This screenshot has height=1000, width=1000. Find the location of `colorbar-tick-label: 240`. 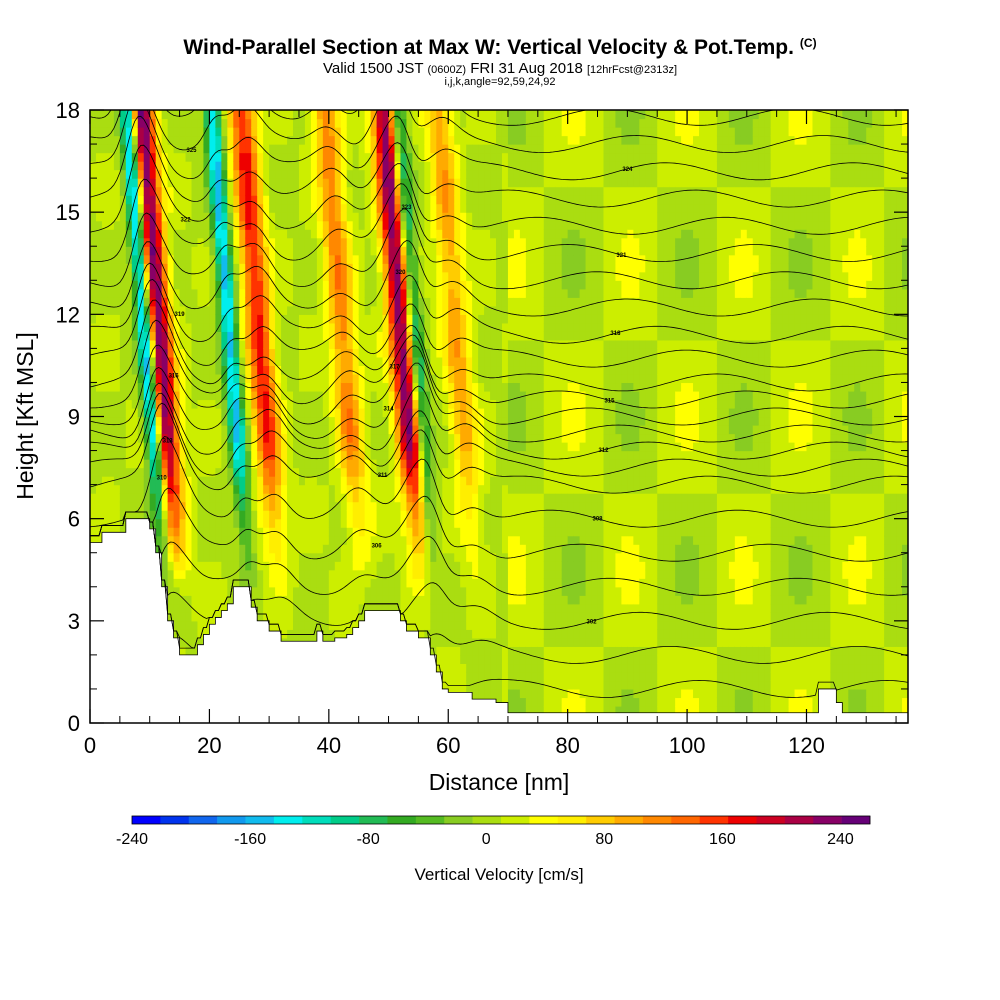

colorbar-tick-label: 240 is located at coordinates (840, 839).